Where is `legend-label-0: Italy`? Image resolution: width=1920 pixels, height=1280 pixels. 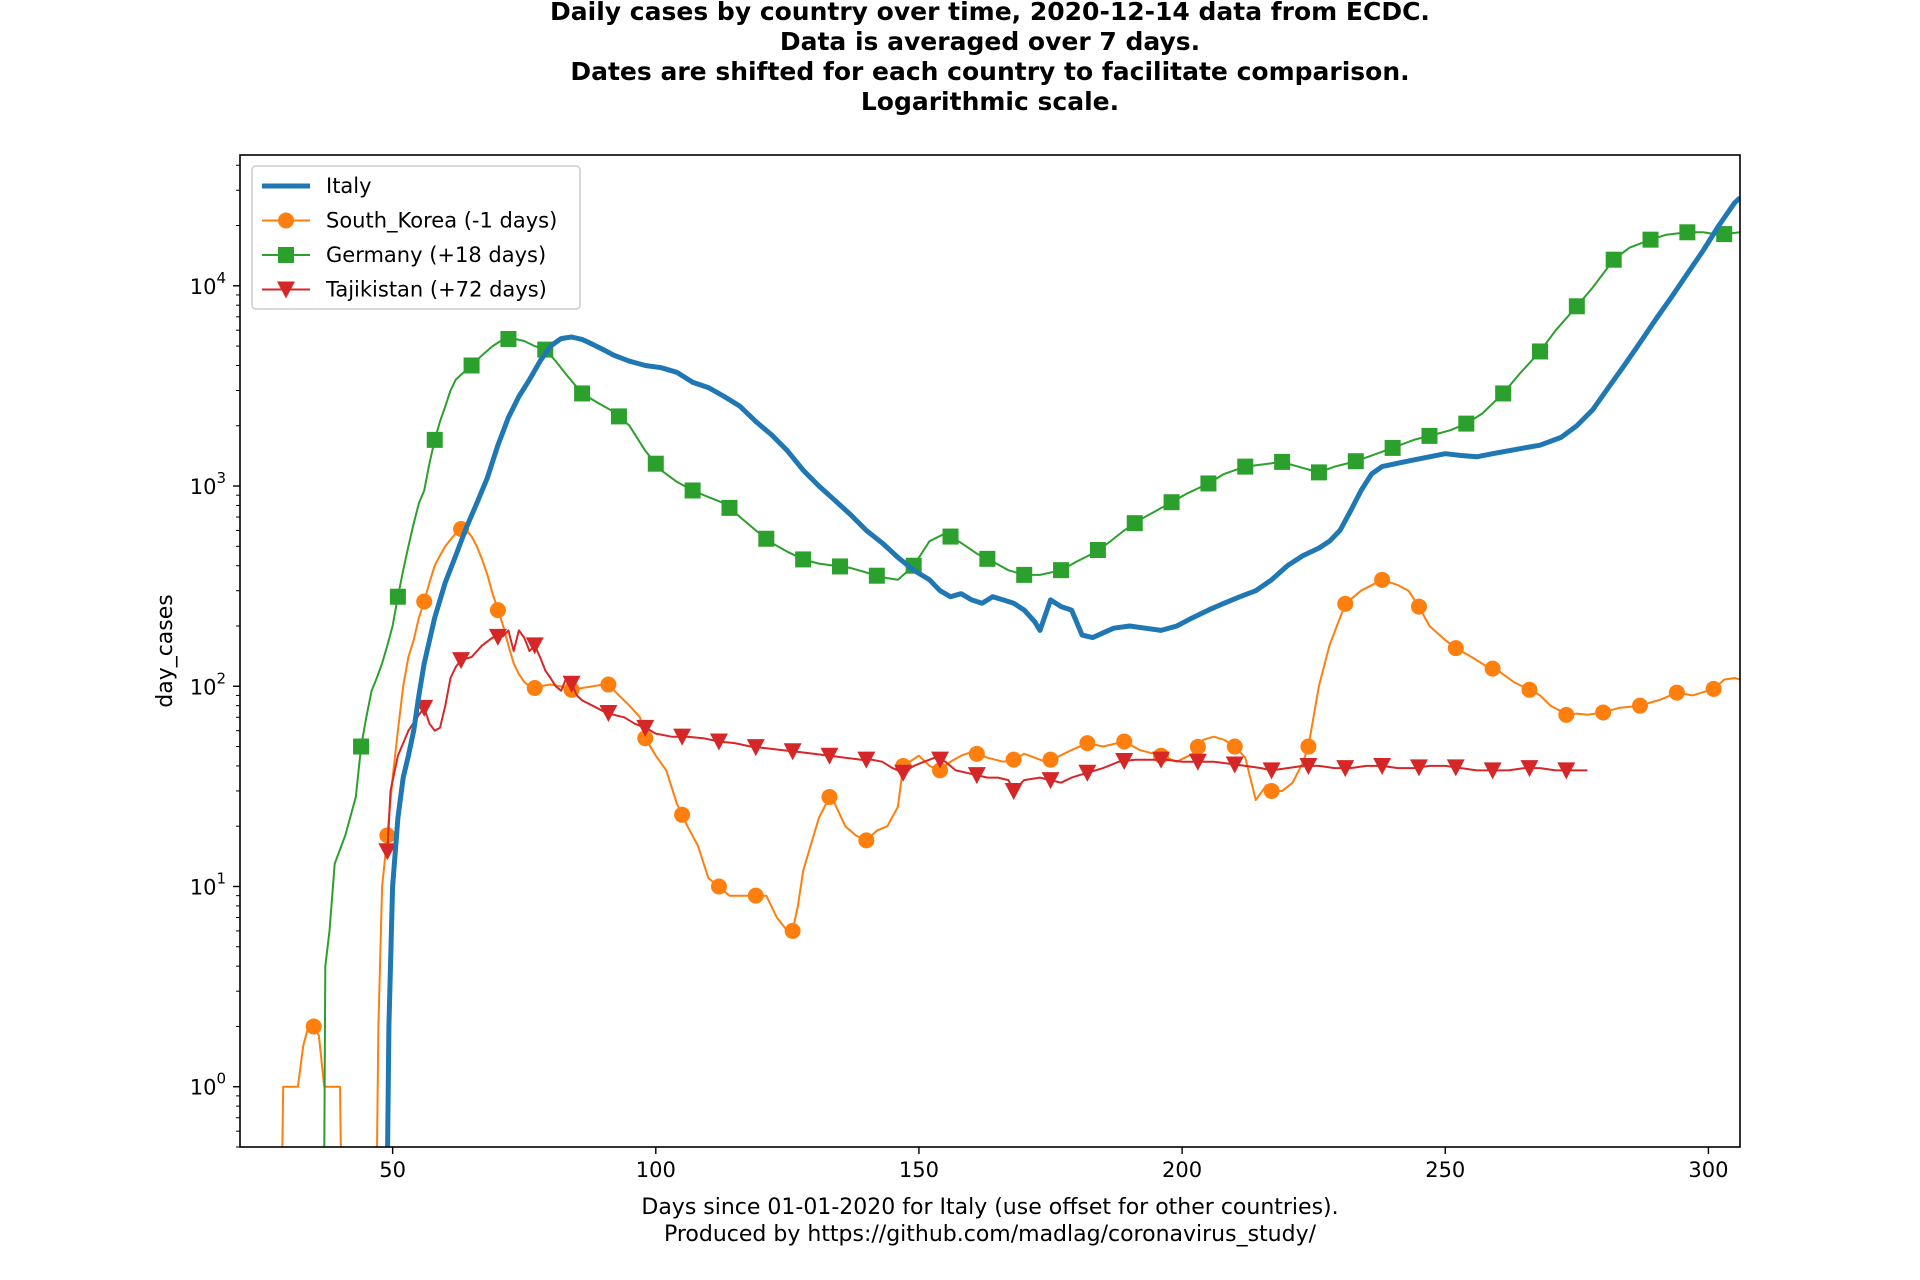
legend-label-0: Italy is located at coordinates (349, 186).